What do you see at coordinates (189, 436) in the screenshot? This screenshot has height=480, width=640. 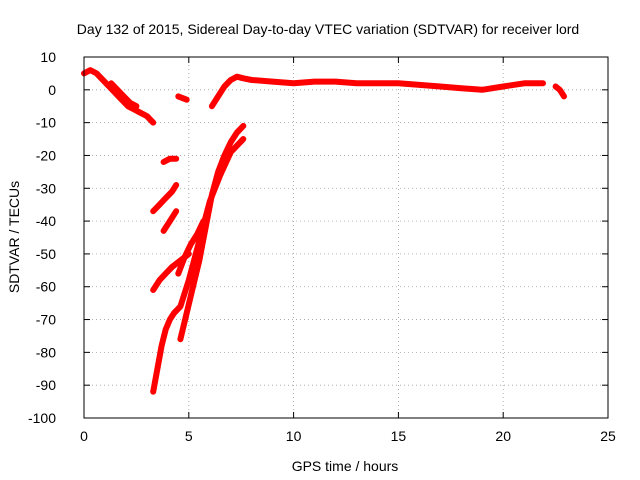 I see `x-tick-label: 5` at bounding box center [189, 436].